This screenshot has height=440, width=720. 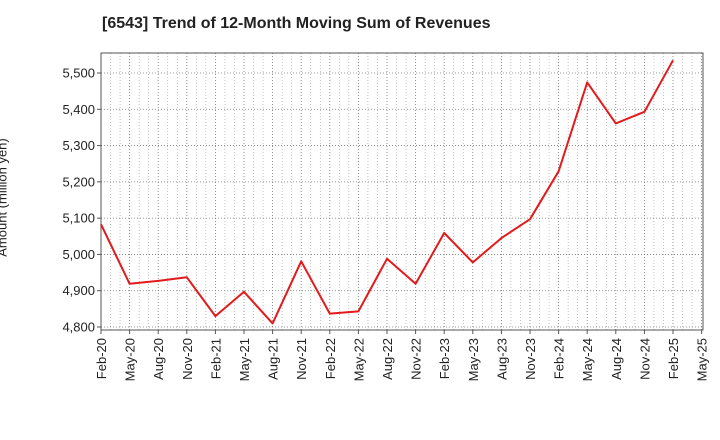 I want to click on x-tick-label: Aug-20, so click(x=158, y=359).